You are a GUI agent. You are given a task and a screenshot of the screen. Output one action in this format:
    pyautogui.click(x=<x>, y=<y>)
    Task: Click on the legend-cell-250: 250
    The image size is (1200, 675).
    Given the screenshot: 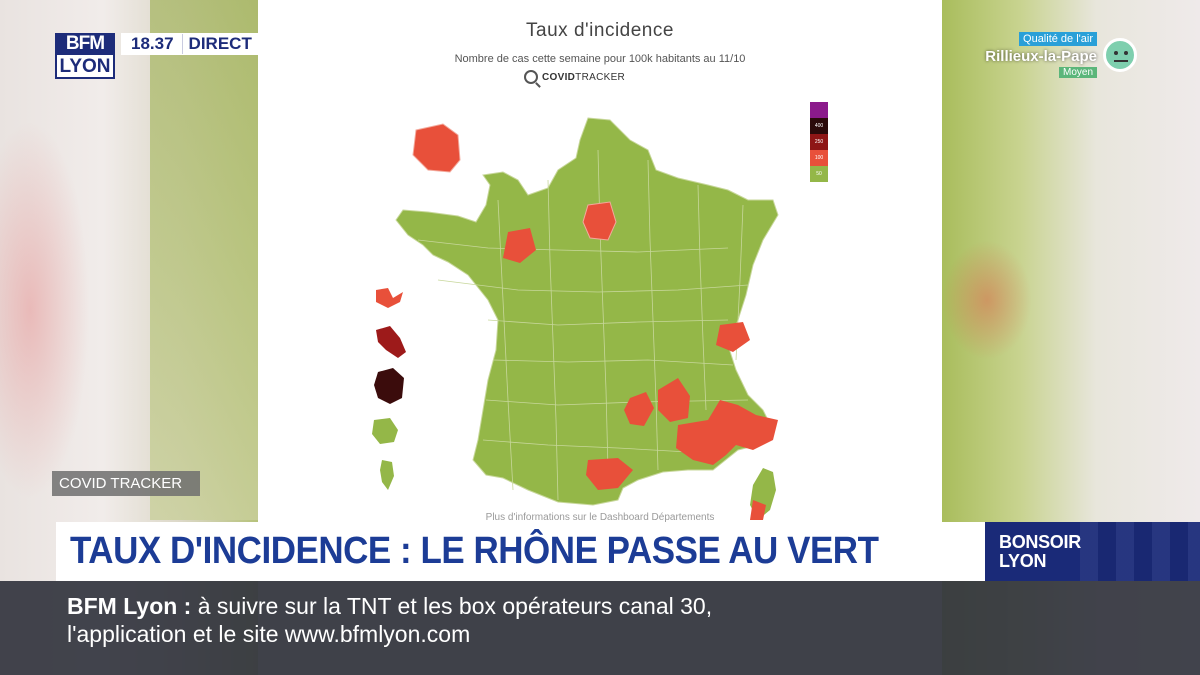 What is the action you would take?
    pyautogui.click(x=819, y=142)
    